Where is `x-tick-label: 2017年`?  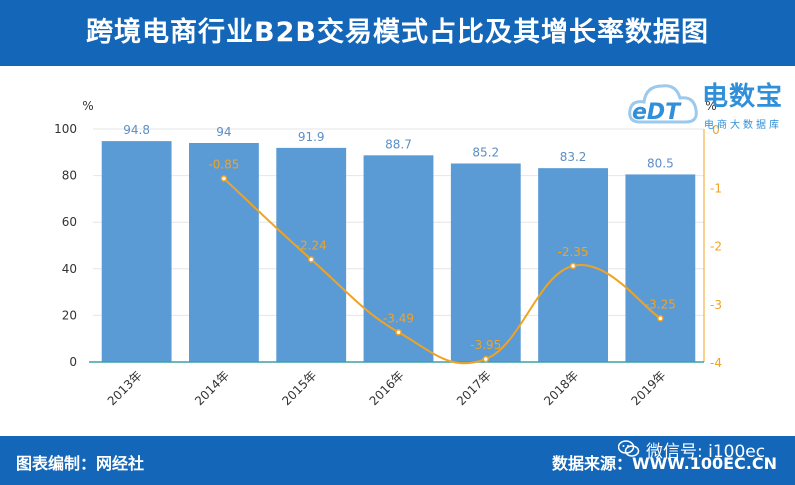 x-tick-label: 2017年 is located at coordinates (474, 388).